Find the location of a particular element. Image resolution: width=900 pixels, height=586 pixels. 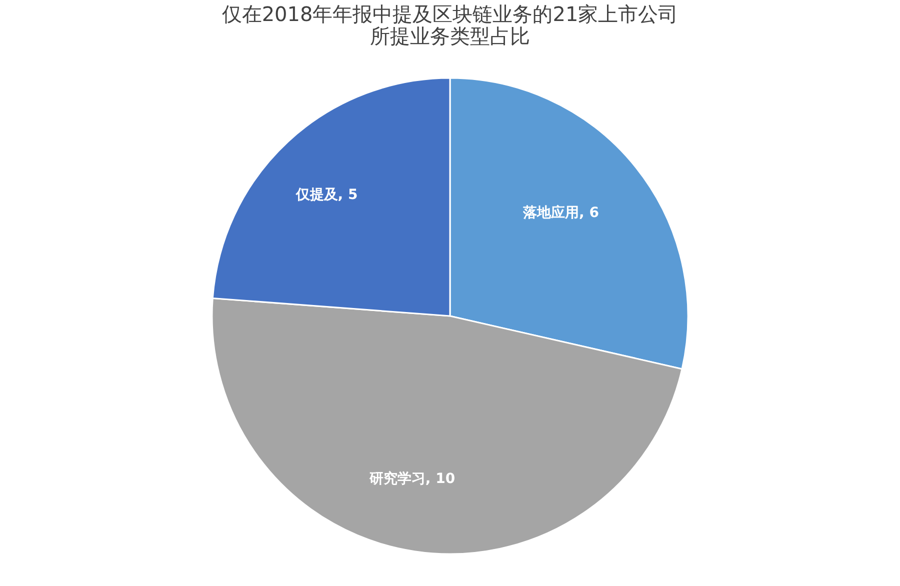

text: 仅在2018年年报中提及区块链业务的21家上市公司 is located at coordinates (450, 14).